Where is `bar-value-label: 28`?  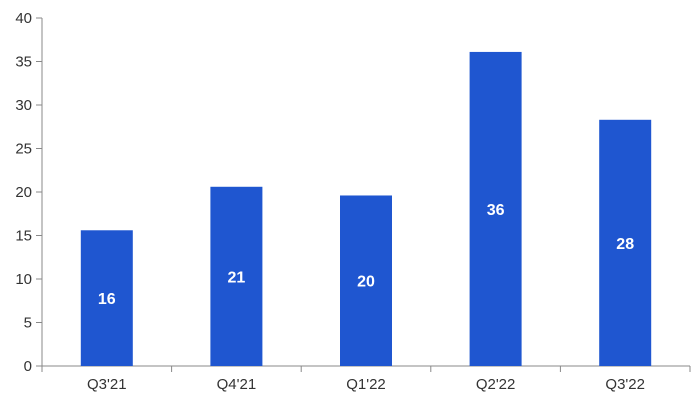 bar-value-label: 28 is located at coordinates (625, 244).